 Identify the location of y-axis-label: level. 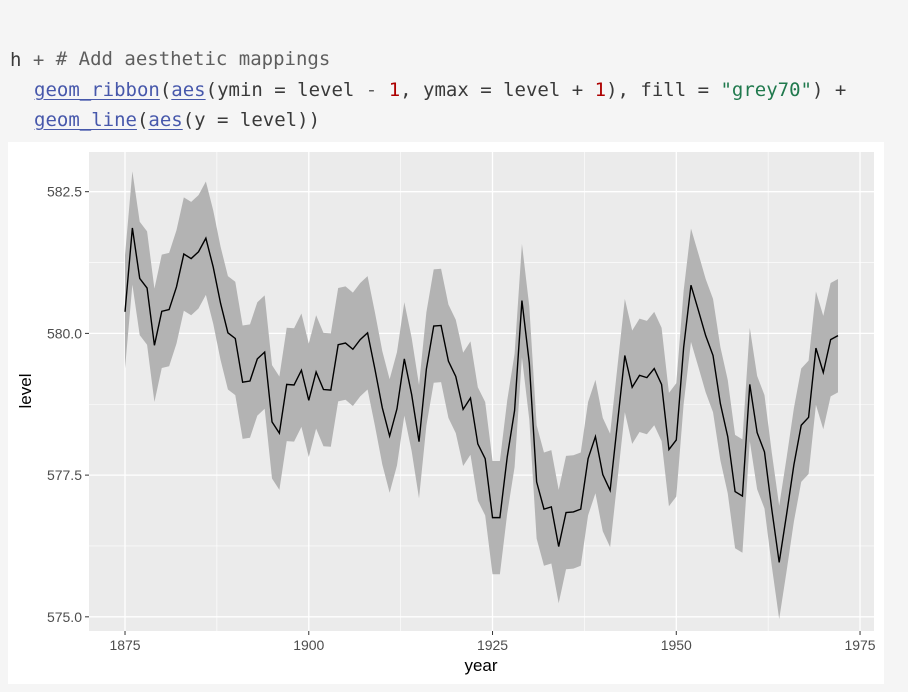
(25, 391).